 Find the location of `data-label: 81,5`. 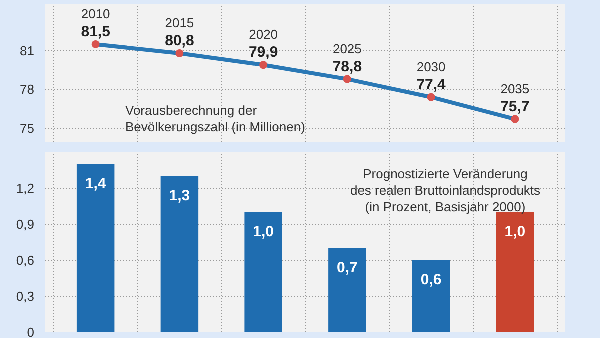

data-label: 81,5 is located at coordinates (95, 31).